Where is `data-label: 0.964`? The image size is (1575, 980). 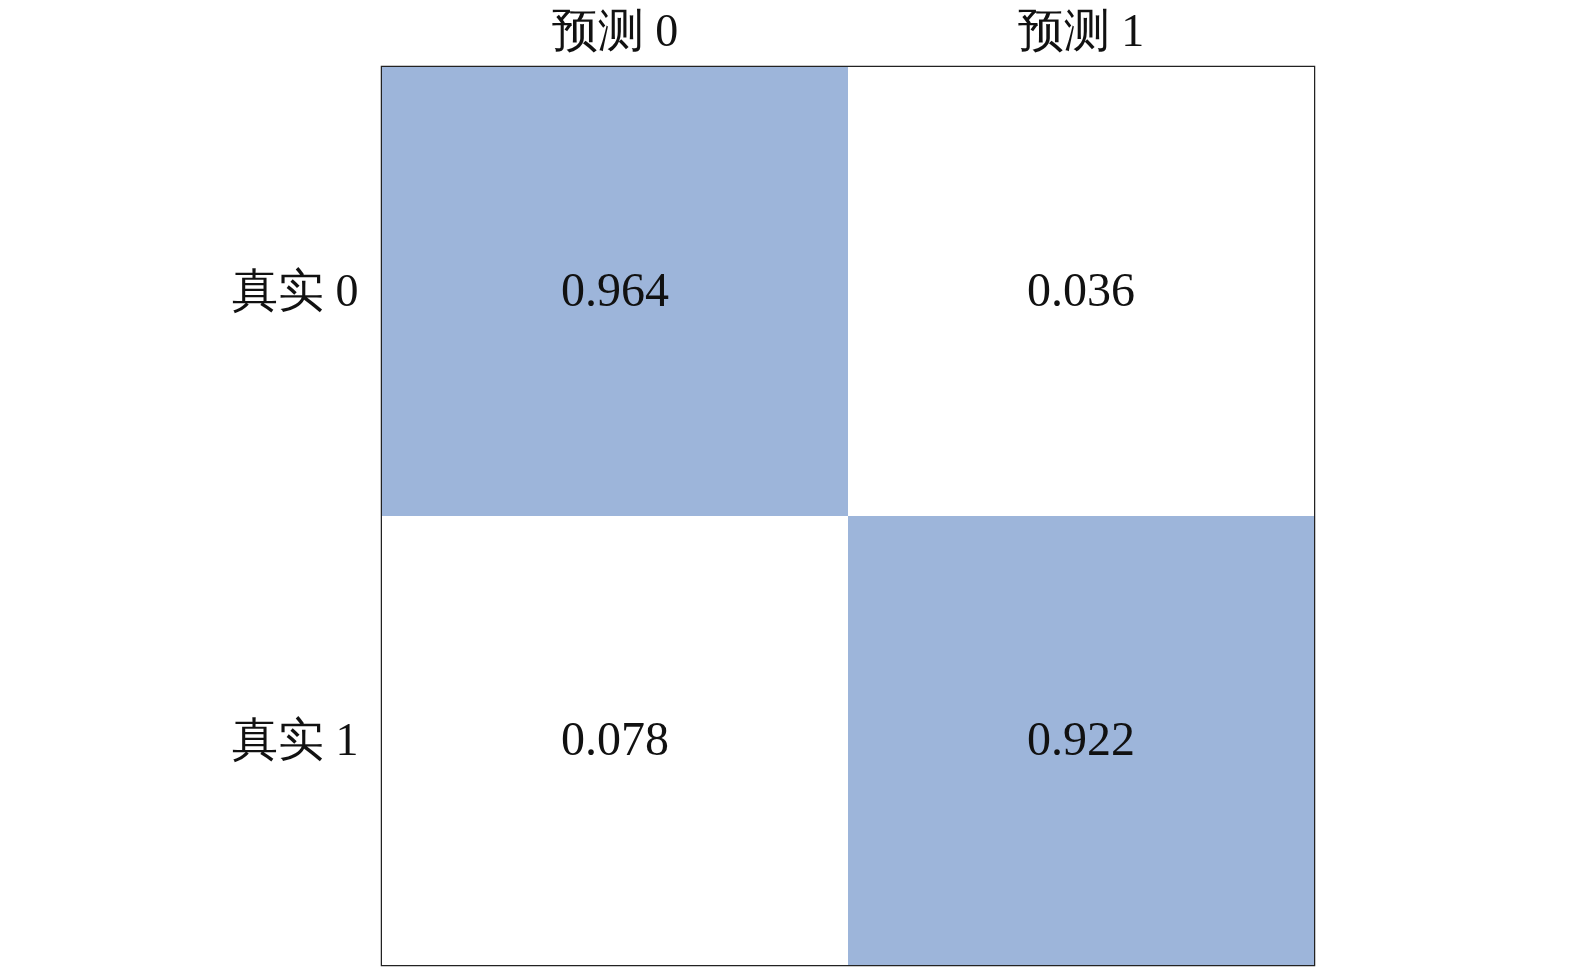 data-label: 0.964 is located at coordinates (615, 289).